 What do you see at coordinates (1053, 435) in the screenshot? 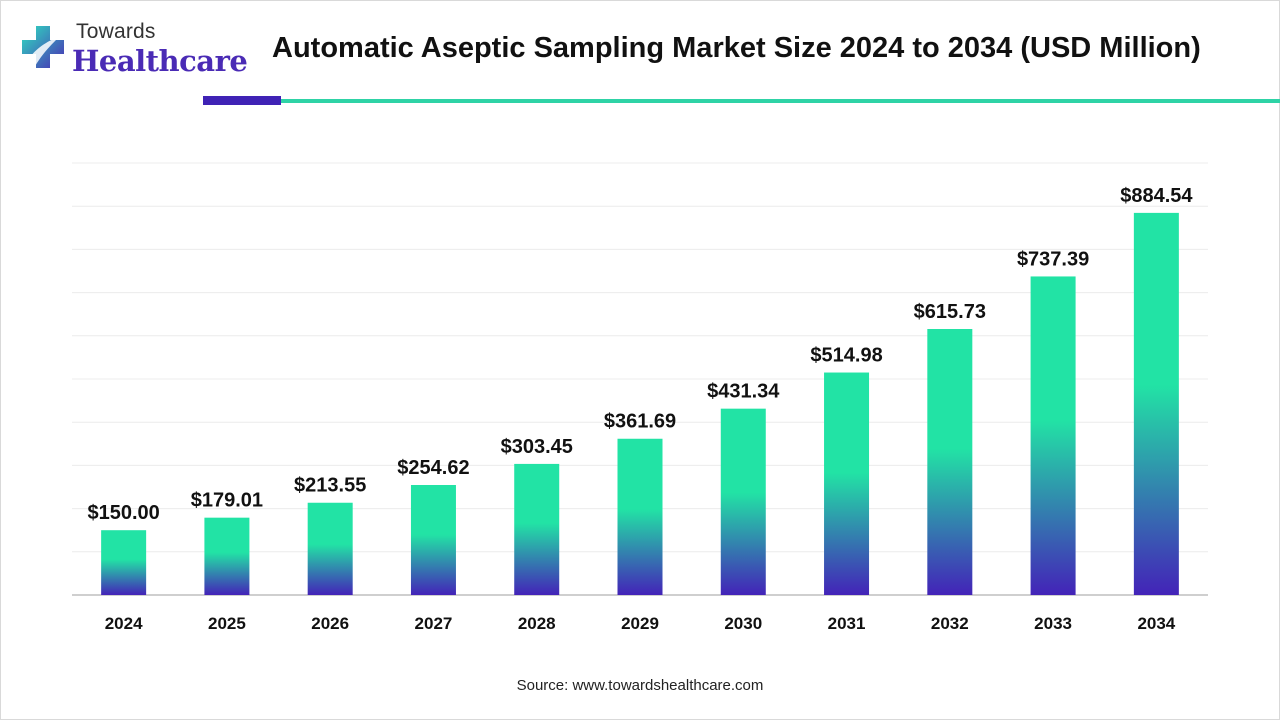
I see `bar-2033` at bounding box center [1053, 435].